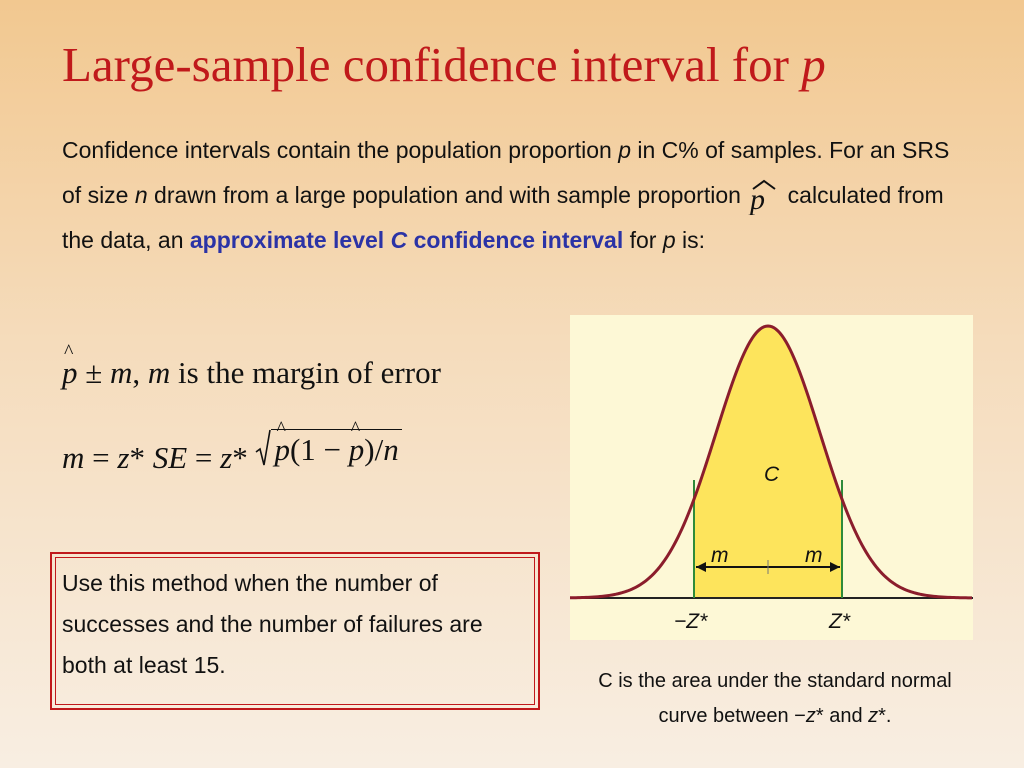  Describe the element at coordinates (873, 716) in the screenshot. I see `caption-var-z-2: z` at that location.